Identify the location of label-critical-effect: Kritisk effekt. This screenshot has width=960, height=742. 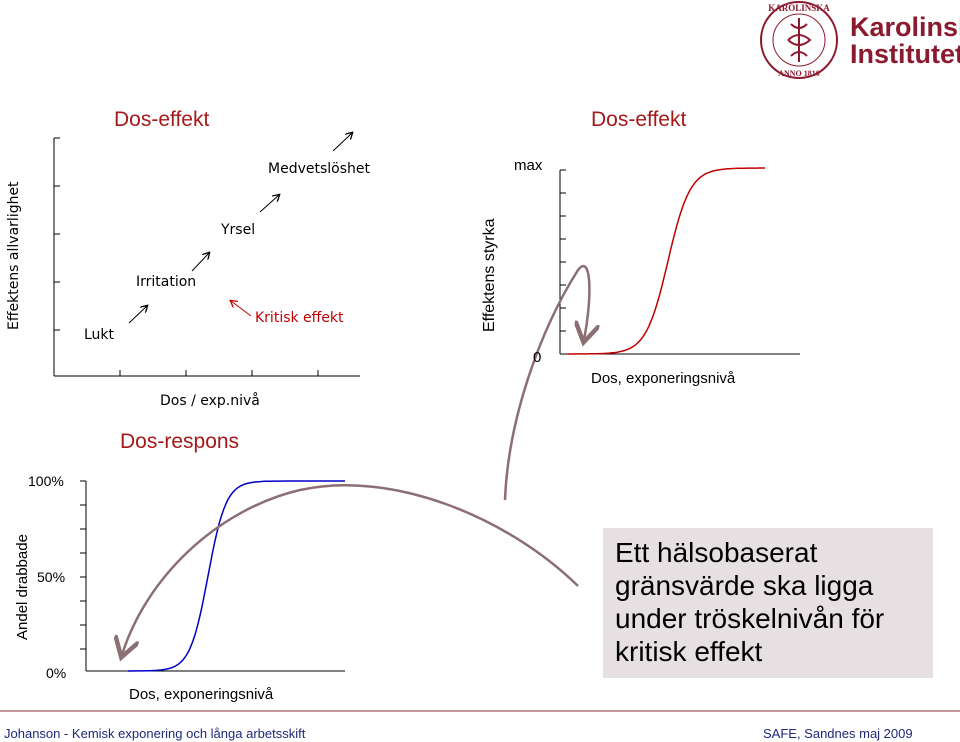
(299, 318).